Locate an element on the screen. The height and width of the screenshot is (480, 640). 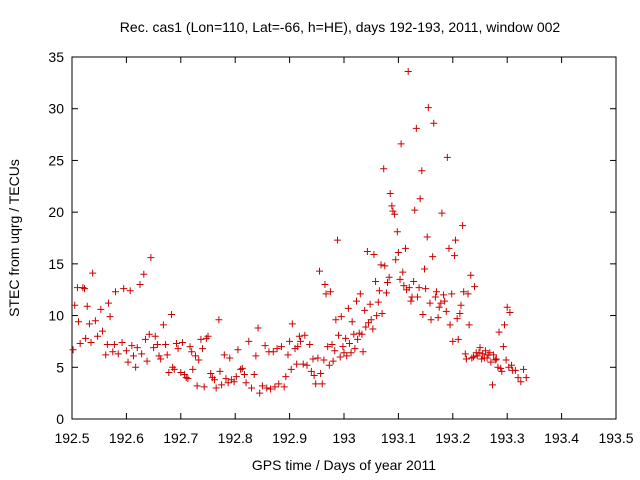
x-tick-label: 193.1 is located at coordinates (398, 438).